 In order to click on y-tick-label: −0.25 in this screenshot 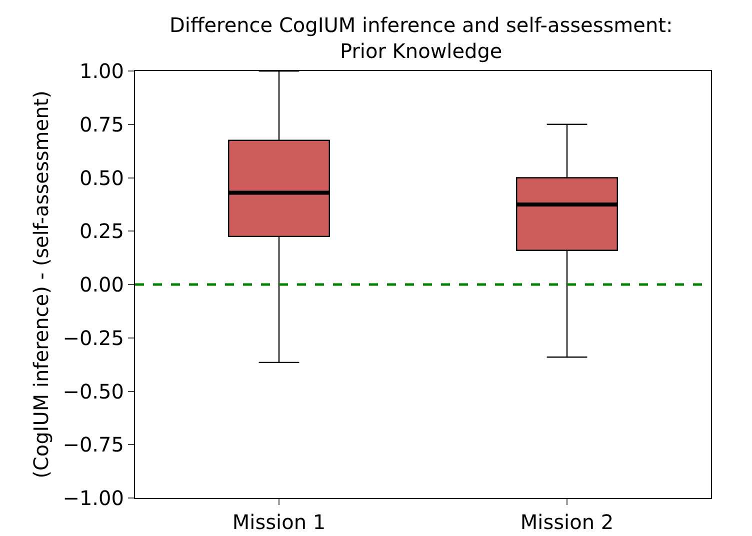, I will do `click(93, 338)`.